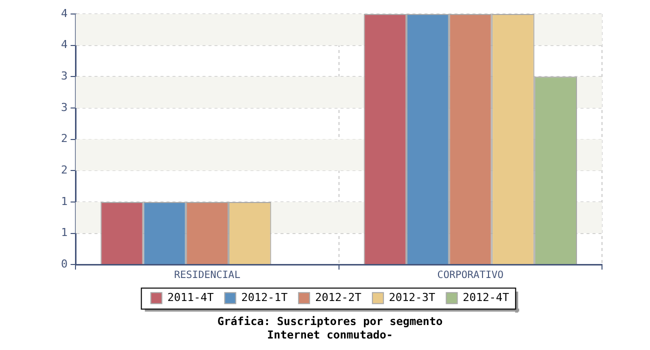  I want to click on x-tick-label: RESIDENCIAL, so click(207, 276).